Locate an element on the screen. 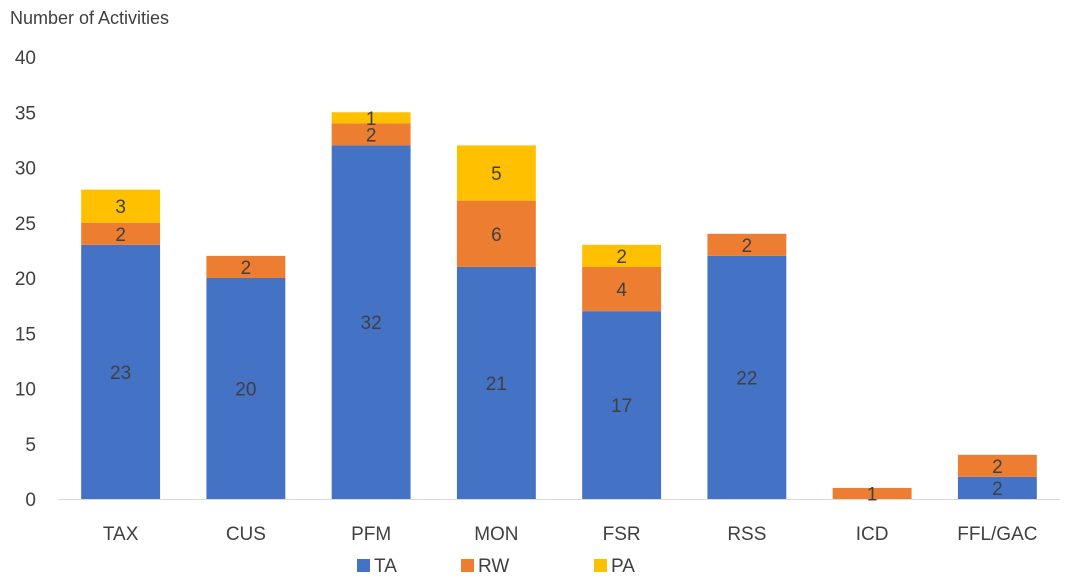 The height and width of the screenshot is (579, 1073). legend-label-rw: RW is located at coordinates (493, 566).